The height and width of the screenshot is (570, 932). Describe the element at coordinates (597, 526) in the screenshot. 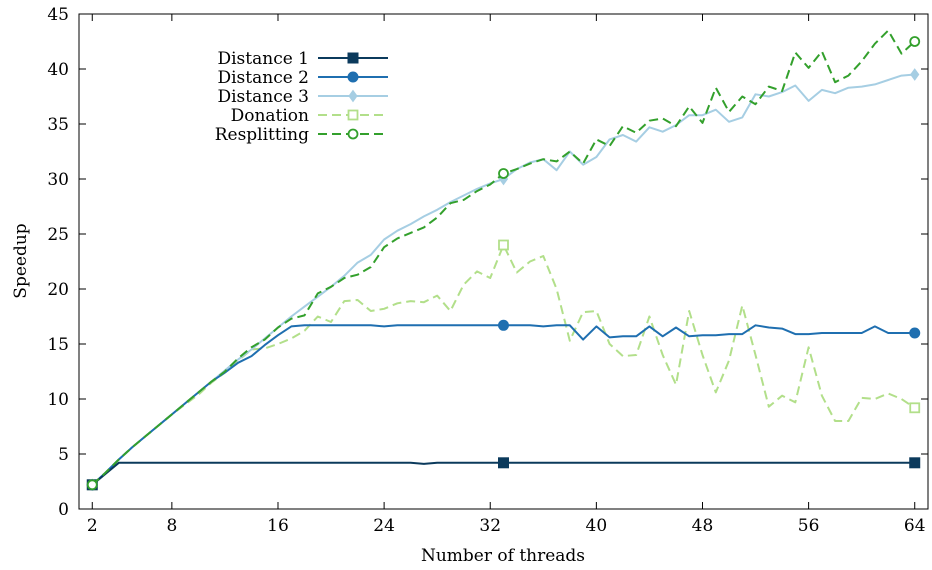

I see `x-tick-label: 40` at that location.